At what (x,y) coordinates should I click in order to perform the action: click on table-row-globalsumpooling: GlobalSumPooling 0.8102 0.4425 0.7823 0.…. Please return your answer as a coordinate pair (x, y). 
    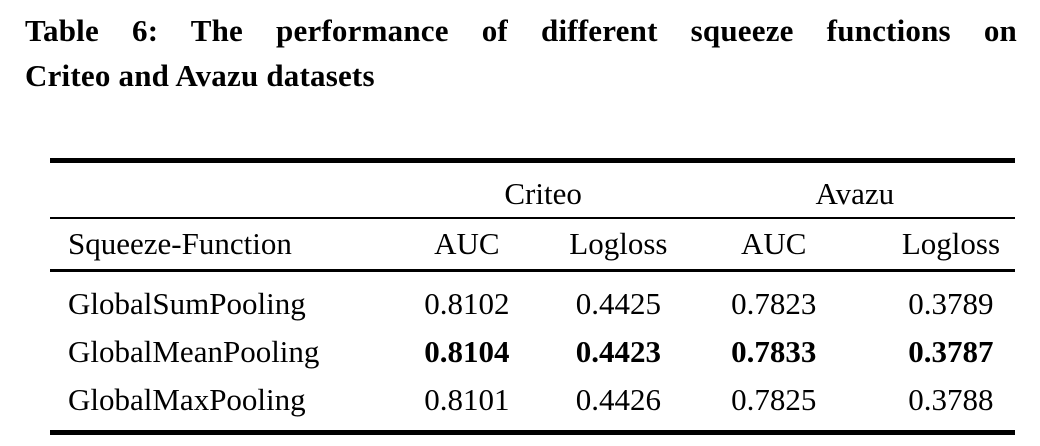
    Looking at the image, I should click on (532, 300).